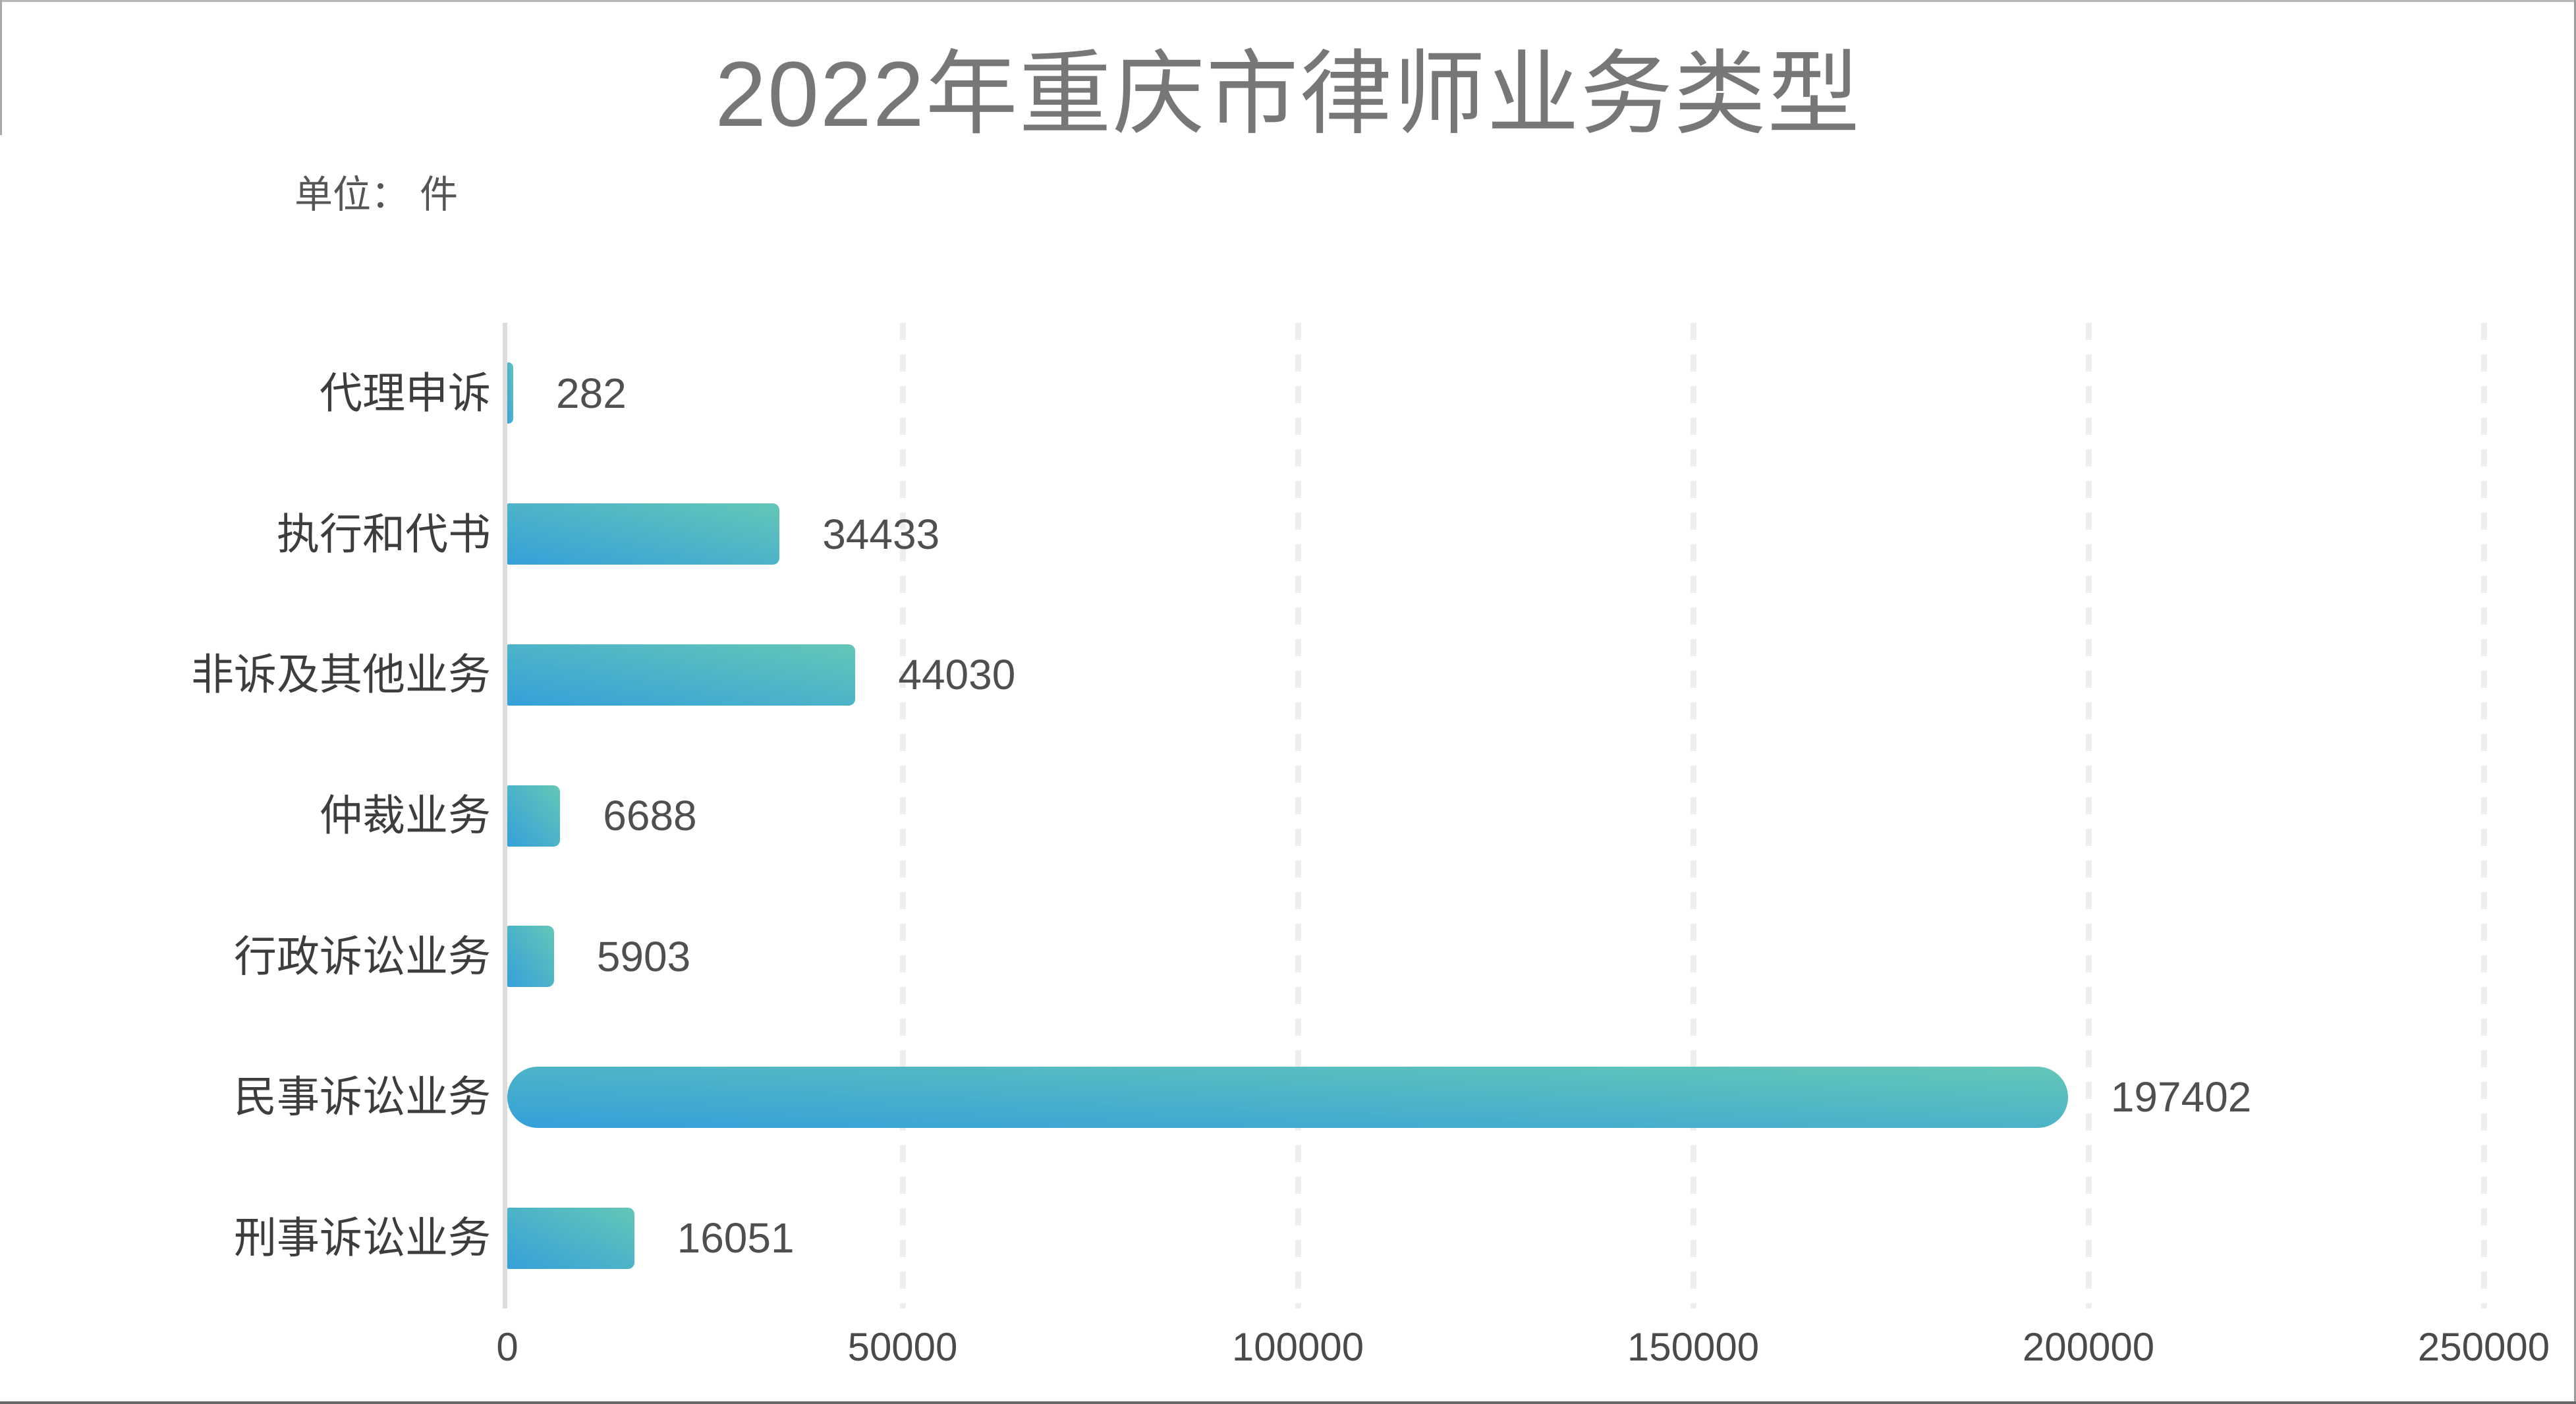 This screenshot has height=1404, width=2576. What do you see at coordinates (1288, 1) in the screenshot?
I see `frame-border-top` at bounding box center [1288, 1].